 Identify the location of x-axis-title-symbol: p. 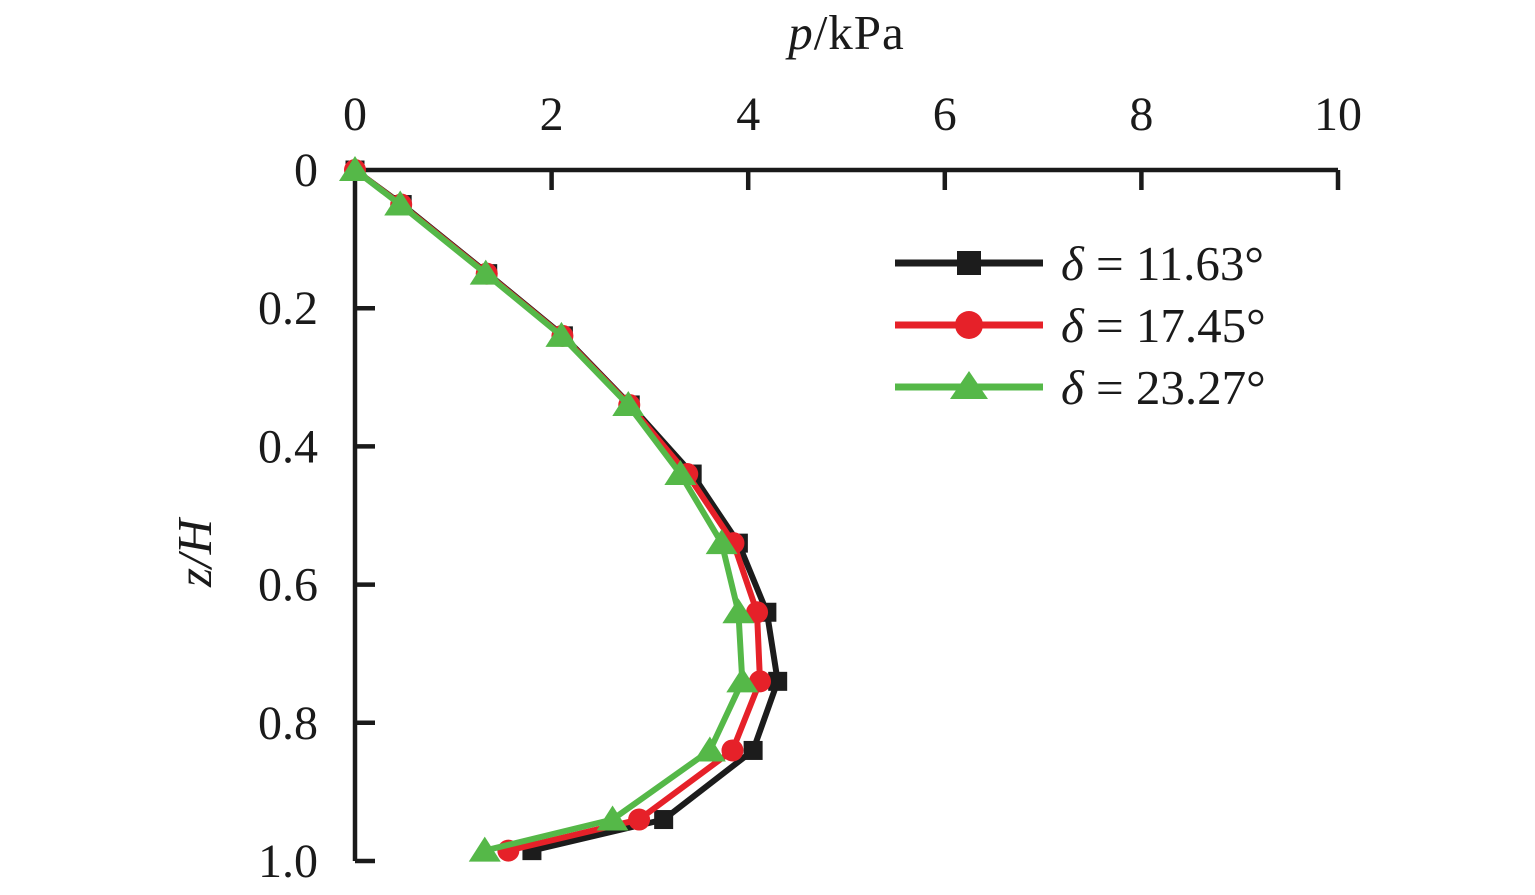
(801, 32).